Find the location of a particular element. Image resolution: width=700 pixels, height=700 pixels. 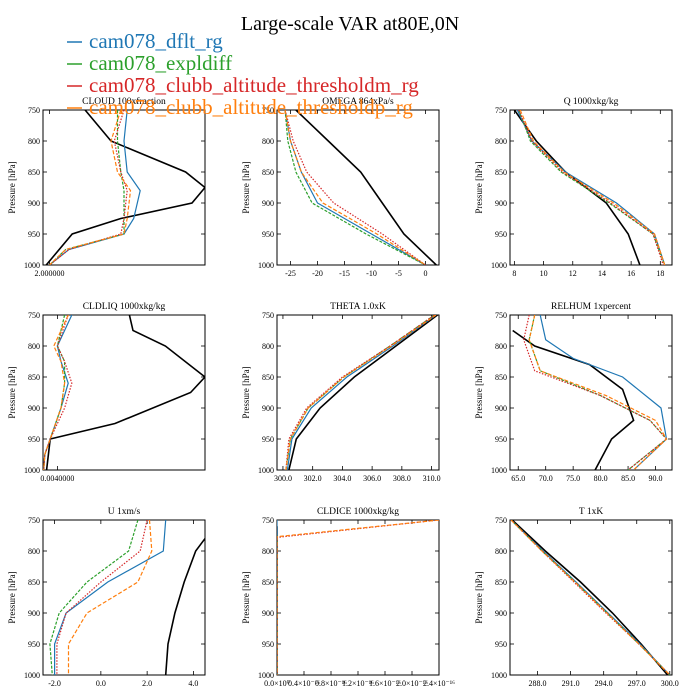

panel-title: CLOUD 100xfraction is located at coordinates (124, 101).